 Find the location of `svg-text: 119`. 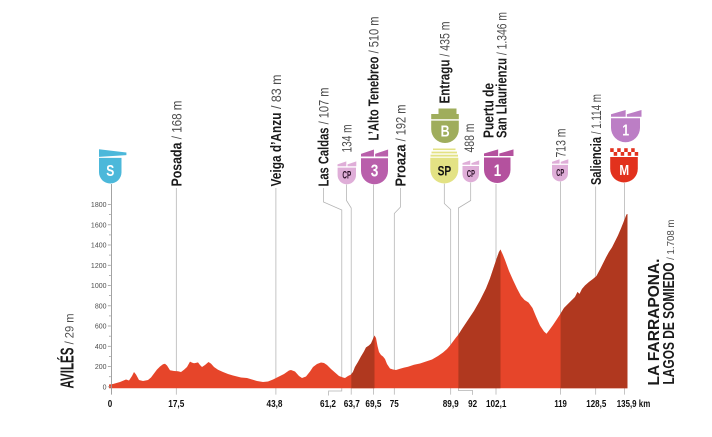

svg-text: 119 is located at coordinates (560, 404).